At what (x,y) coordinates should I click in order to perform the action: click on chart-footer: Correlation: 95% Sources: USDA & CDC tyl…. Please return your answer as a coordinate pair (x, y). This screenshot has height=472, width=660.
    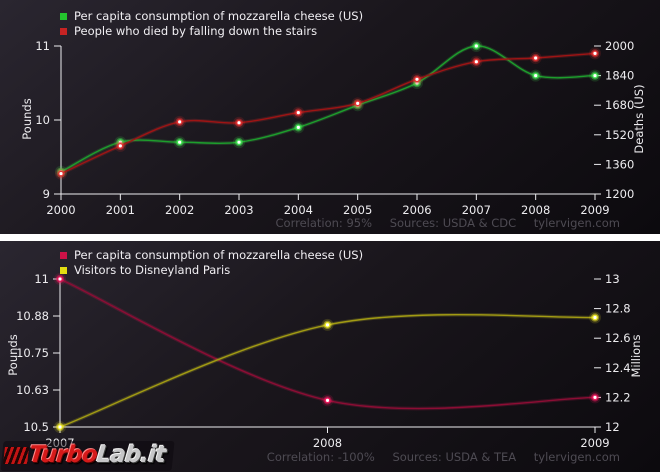
    Looking at the image, I should click on (448, 223).